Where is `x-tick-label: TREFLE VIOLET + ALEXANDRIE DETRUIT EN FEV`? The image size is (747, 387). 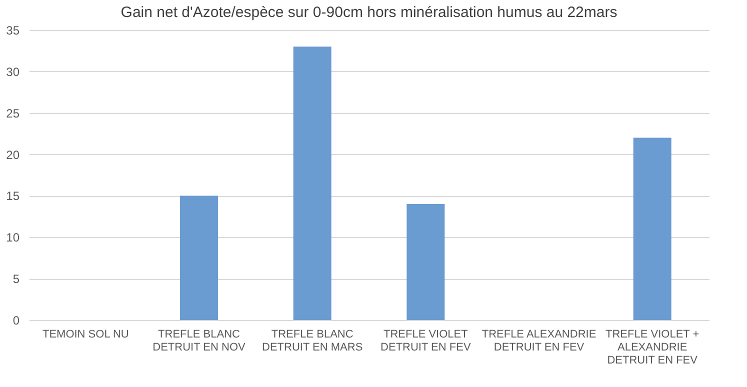
x-tick-label: TREFLE VIOLET + ALEXANDRIE DETRUIT EN FEV is located at coordinates (653, 347).